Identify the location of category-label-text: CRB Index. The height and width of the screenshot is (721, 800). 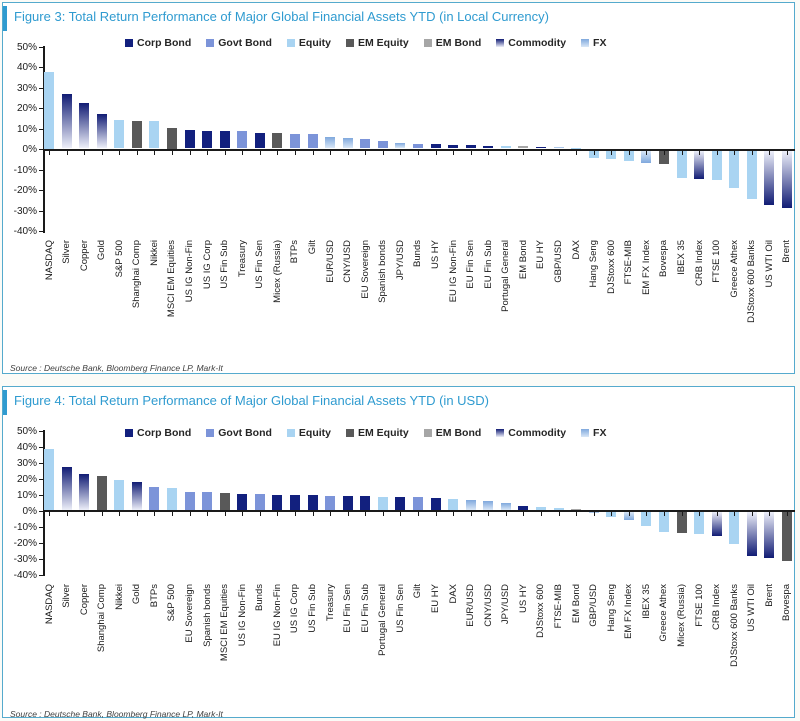
(717, 607).